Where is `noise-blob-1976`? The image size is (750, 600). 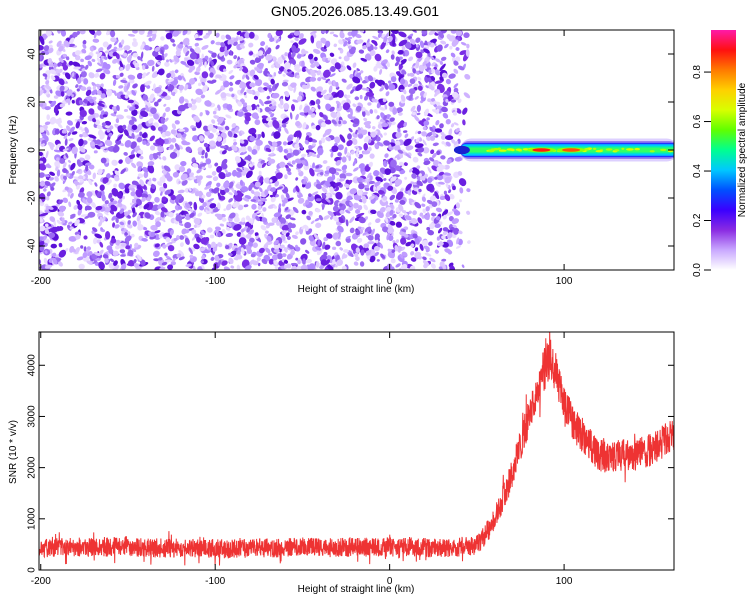 noise-blob-1976 is located at coordinates (132, 189).